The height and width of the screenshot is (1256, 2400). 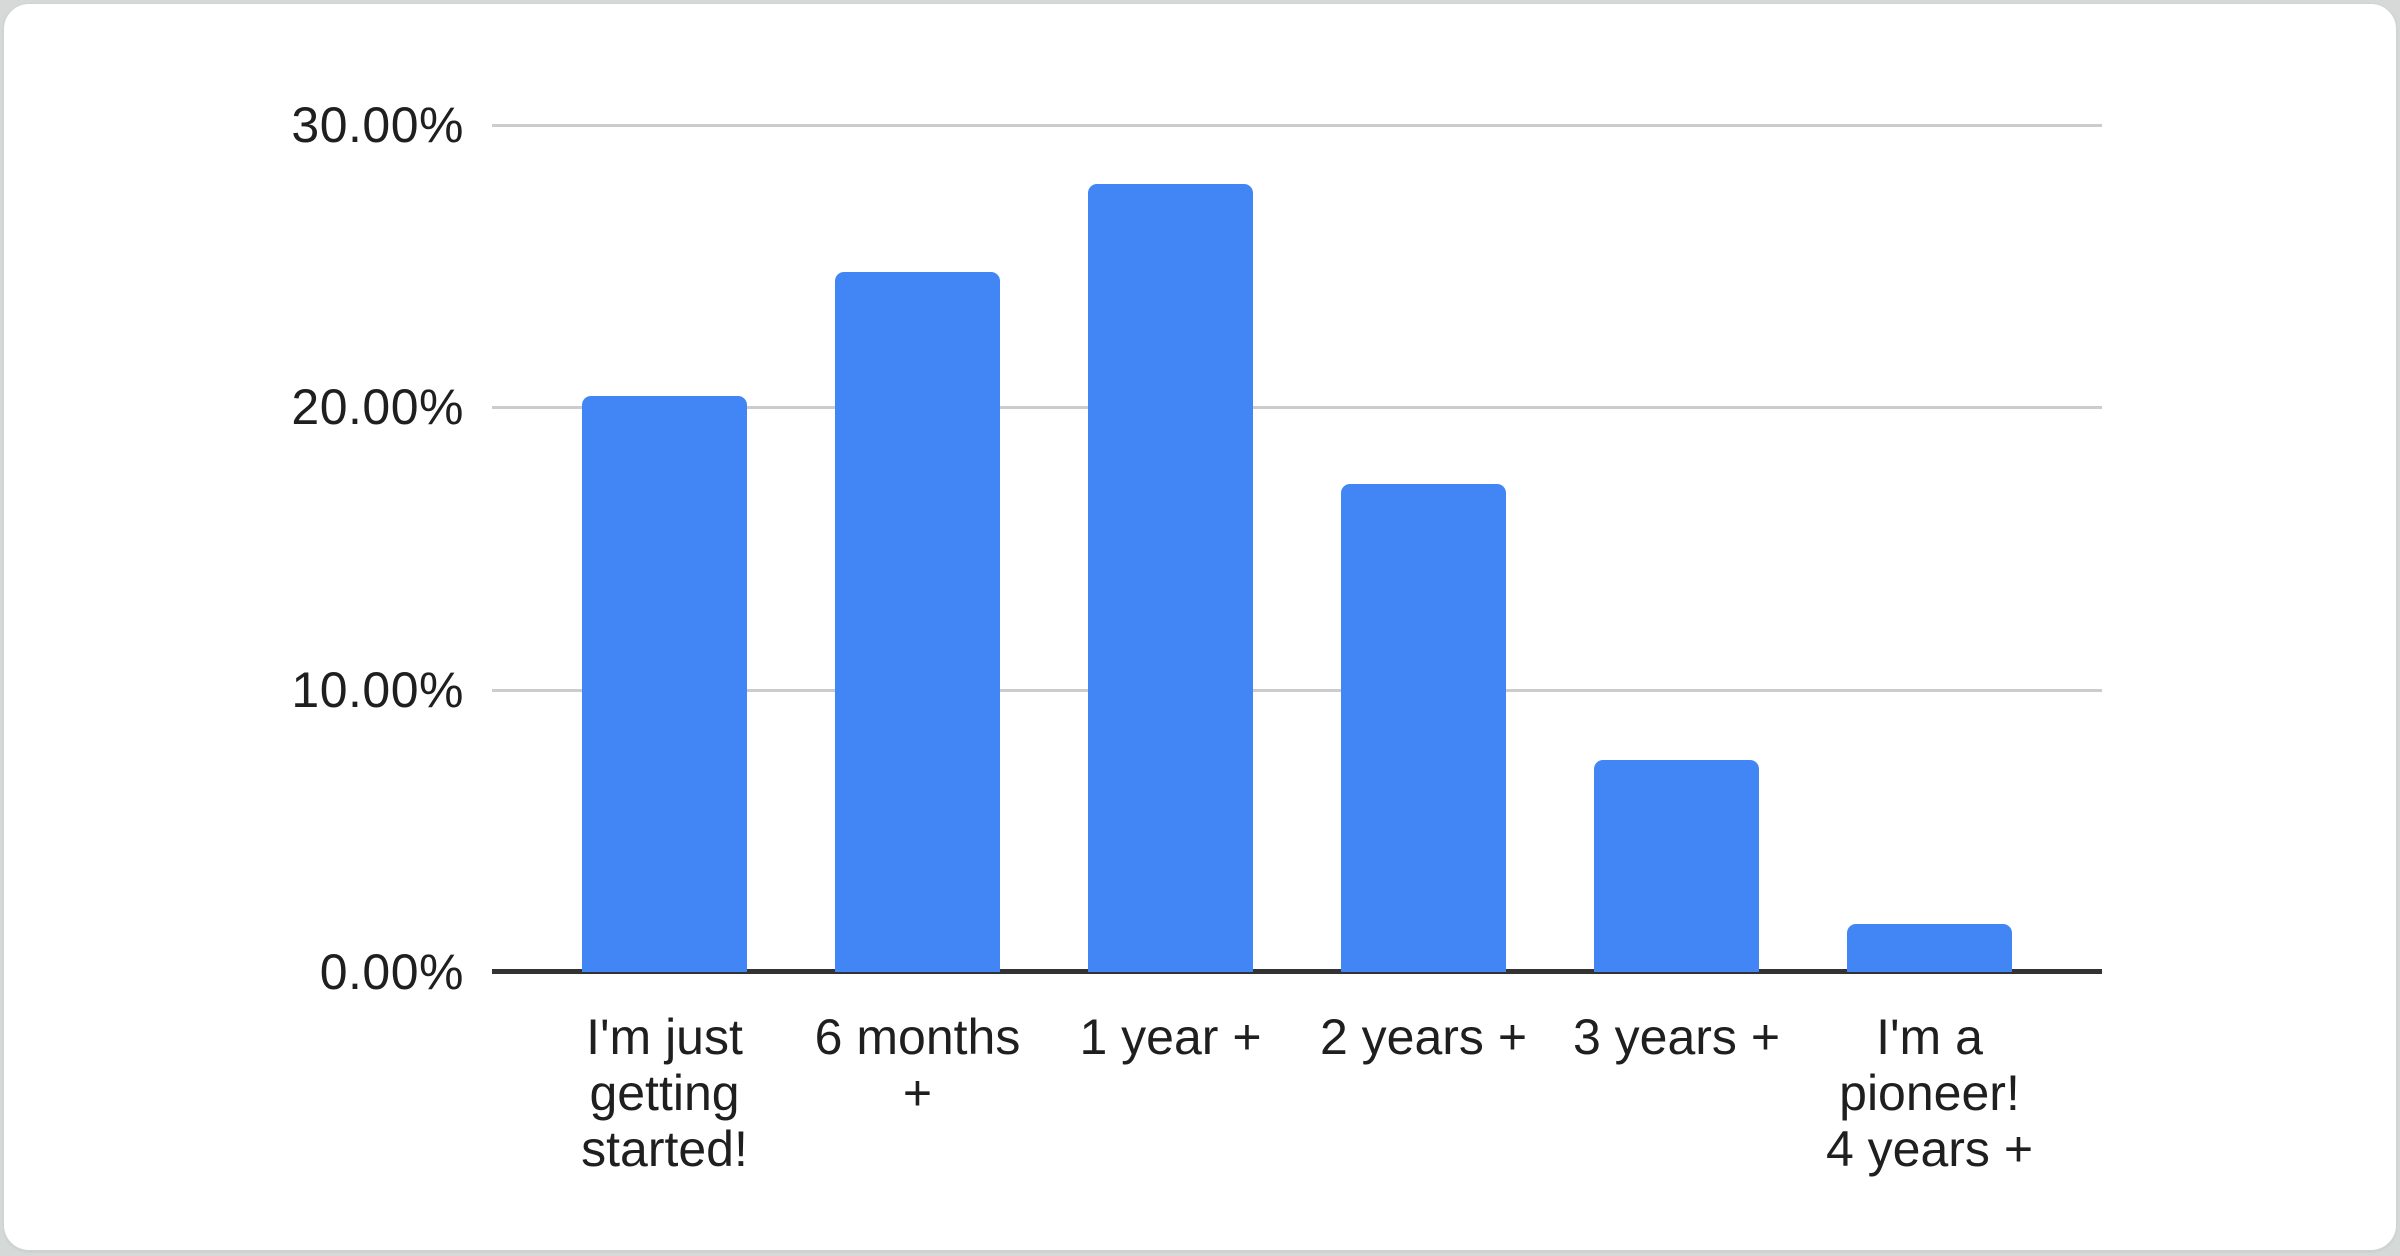 I want to click on x-axis-category-label: 1 year +, so click(x=1170, y=1037).